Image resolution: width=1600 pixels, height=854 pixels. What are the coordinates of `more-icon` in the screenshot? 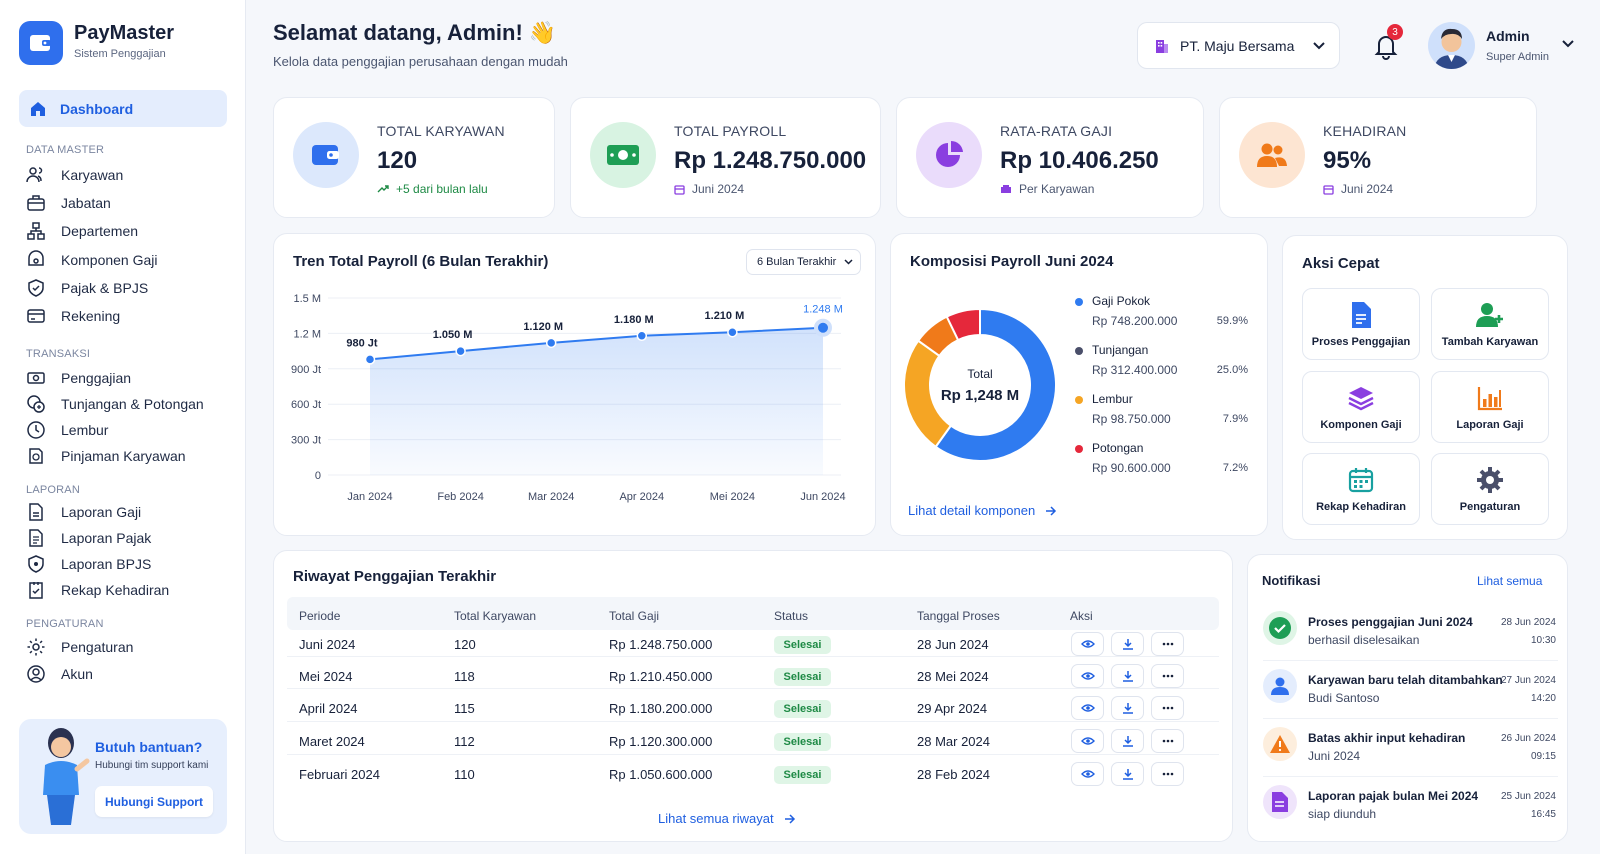 It's located at (1168, 644).